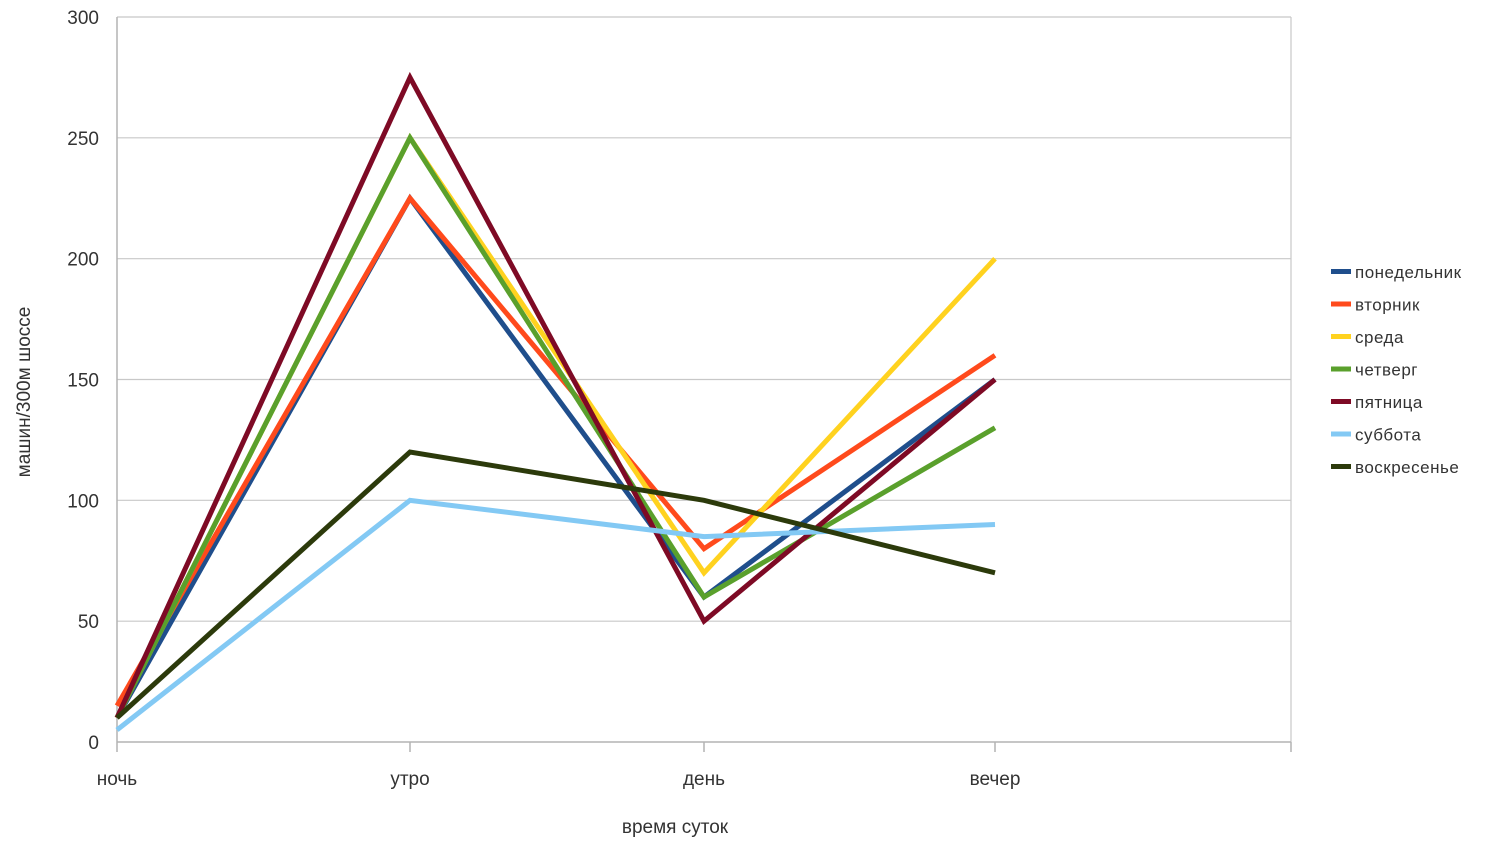 The height and width of the screenshot is (842, 1485). Describe the element at coordinates (88, 622) in the screenshot. I see `y-tick-label: 50` at that location.